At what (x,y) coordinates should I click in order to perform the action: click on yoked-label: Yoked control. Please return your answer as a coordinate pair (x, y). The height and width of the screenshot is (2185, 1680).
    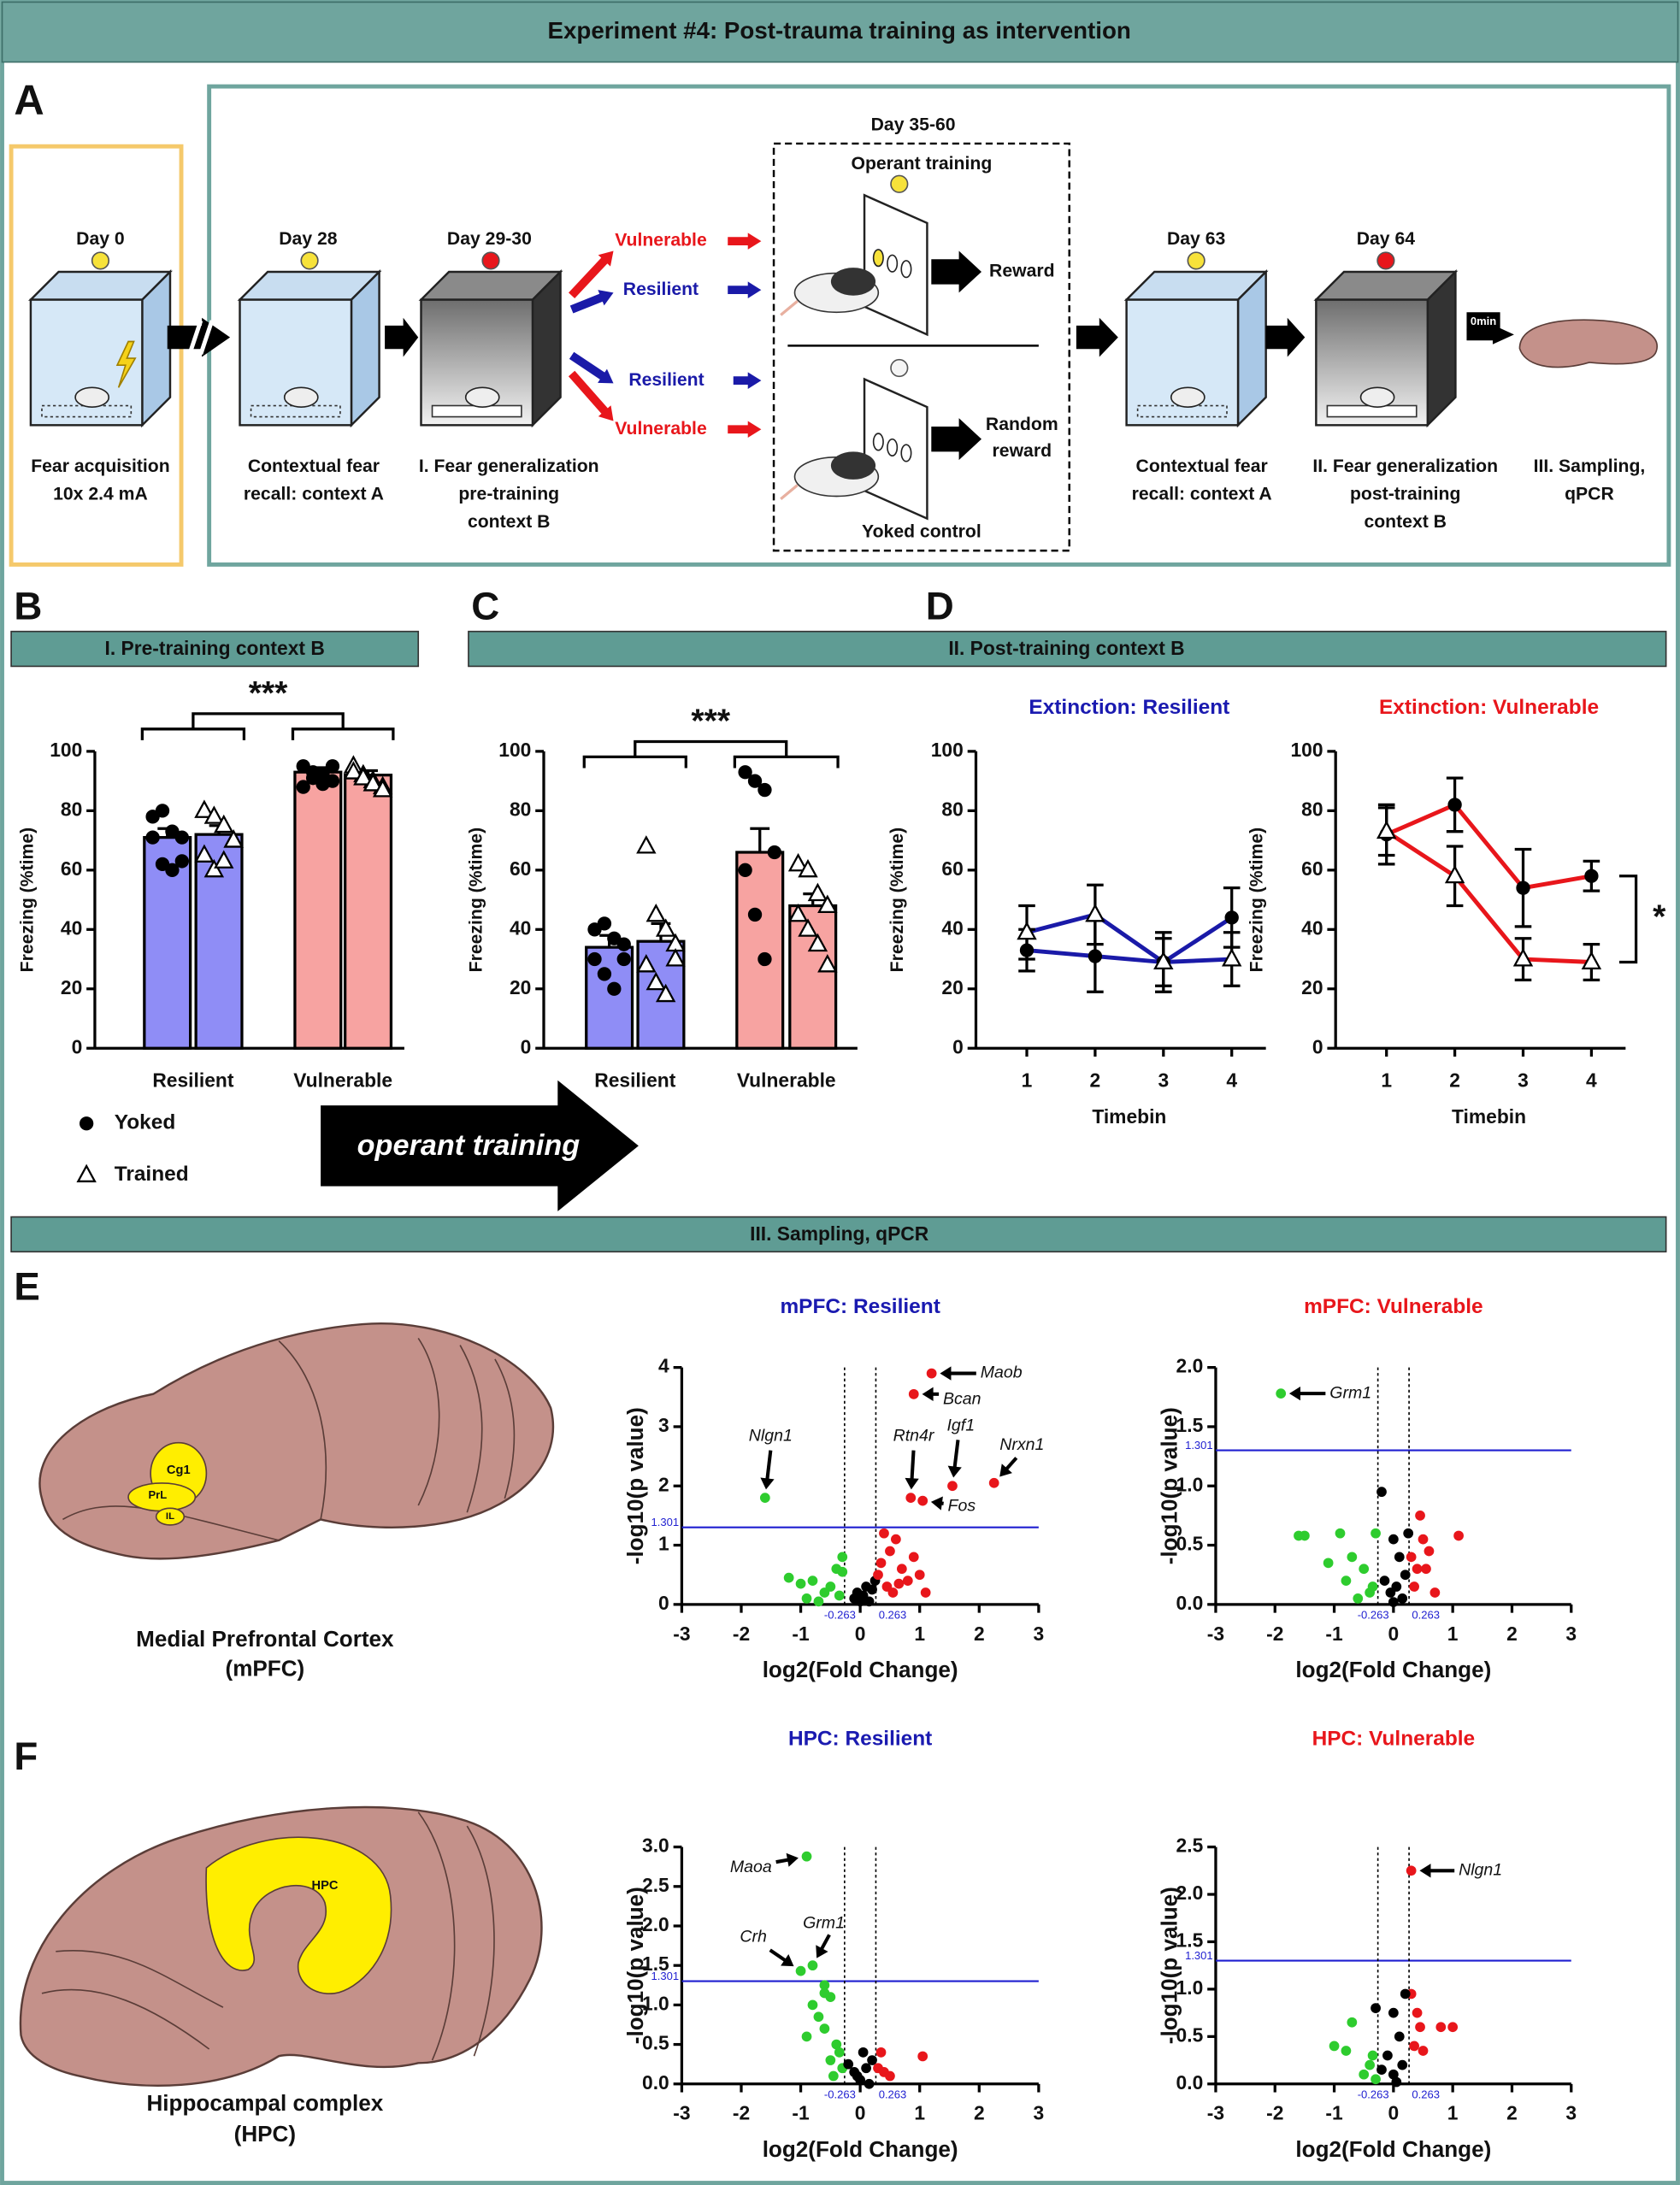
    Looking at the image, I should click on (921, 531).